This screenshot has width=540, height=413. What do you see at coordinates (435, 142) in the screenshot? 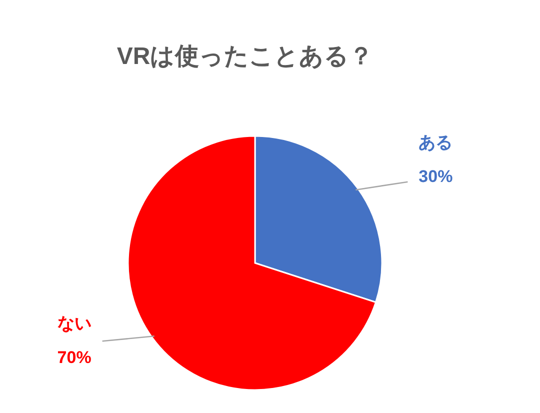
I see `slice-label: ある` at bounding box center [435, 142].